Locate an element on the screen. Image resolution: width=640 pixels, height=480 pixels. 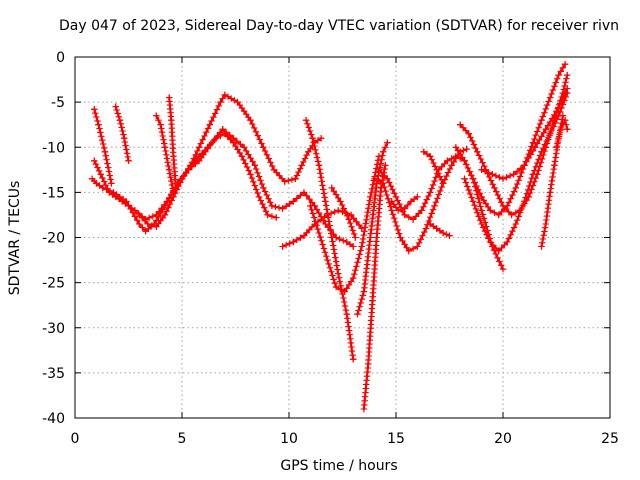
y-tick-label: -20 is located at coordinates (53, 239).